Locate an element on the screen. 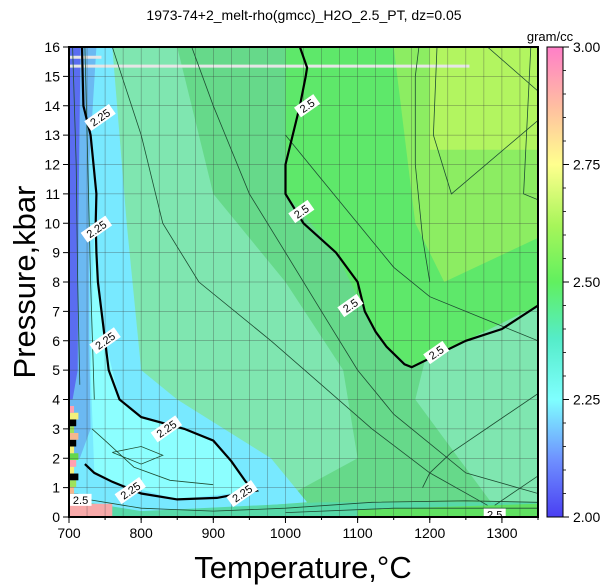 The height and width of the screenshot is (587, 608). y-tick-label: 0 is located at coordinates (56, 517).